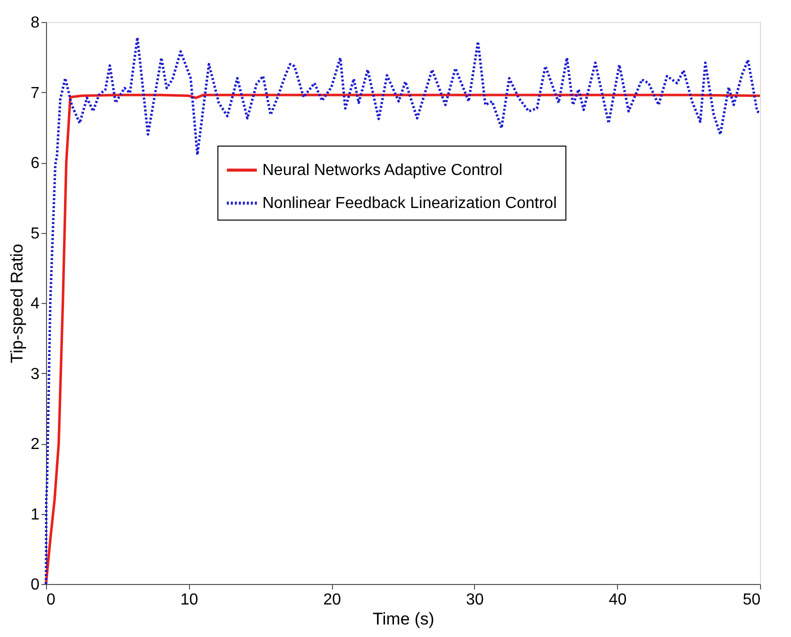 The height and width of the screenshot is (637, 791). Describe the element at coordinates (35, 233) in the screenshot. I see `y-tick-label: 5` at that location.